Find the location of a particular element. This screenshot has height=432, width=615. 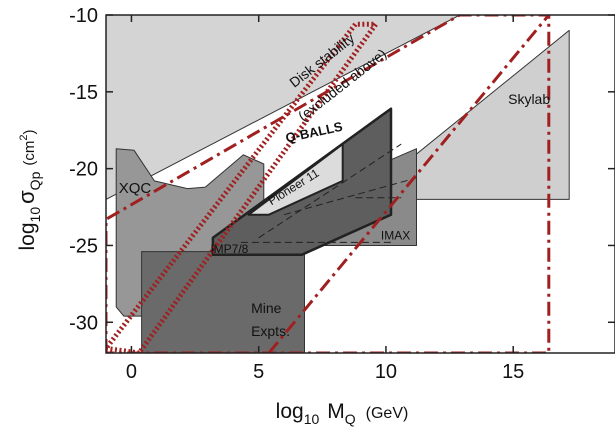

y-axis-title-unit-close: ) is located at coordinates (29, 132).